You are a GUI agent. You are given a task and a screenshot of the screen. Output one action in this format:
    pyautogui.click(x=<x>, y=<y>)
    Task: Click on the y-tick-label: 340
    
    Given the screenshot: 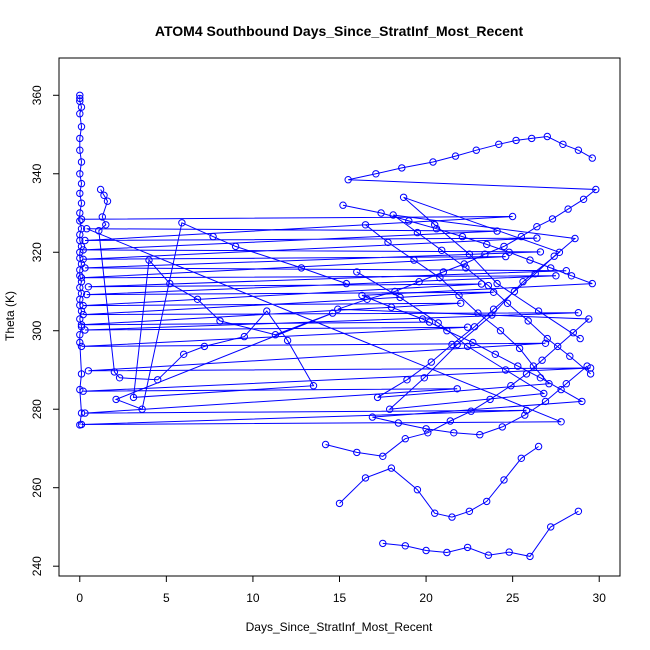 What is the action you would take?
    pyautogui.click(x=37, y=173)
    